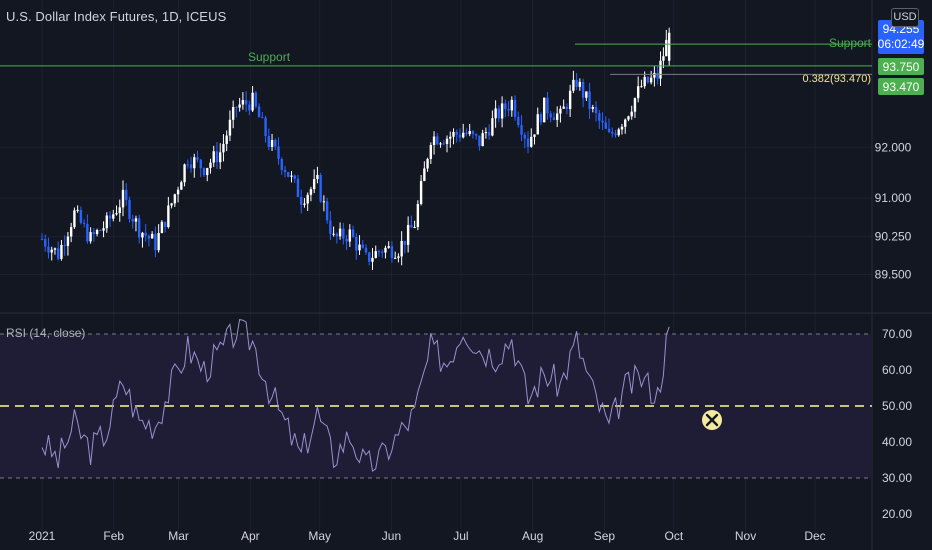 This screenshot has height=550, width=932. Describe the element at coordinates (250, 536) in the screenshot. I see `x-tick-label: Apr` at that location.